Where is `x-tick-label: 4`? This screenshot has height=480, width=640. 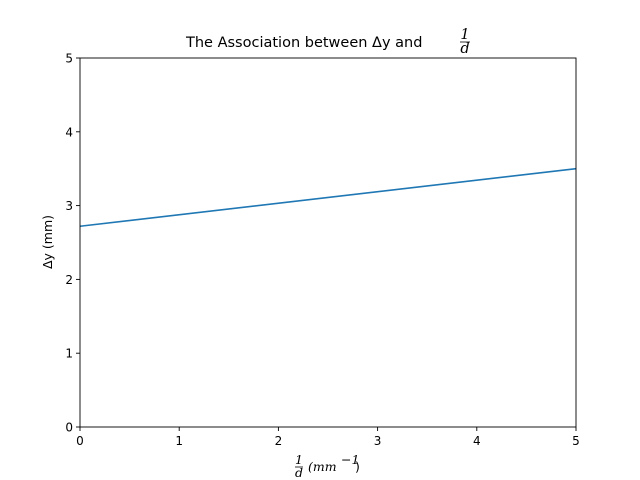
x-tick-label: 4 is located at coordinates (477, 441).